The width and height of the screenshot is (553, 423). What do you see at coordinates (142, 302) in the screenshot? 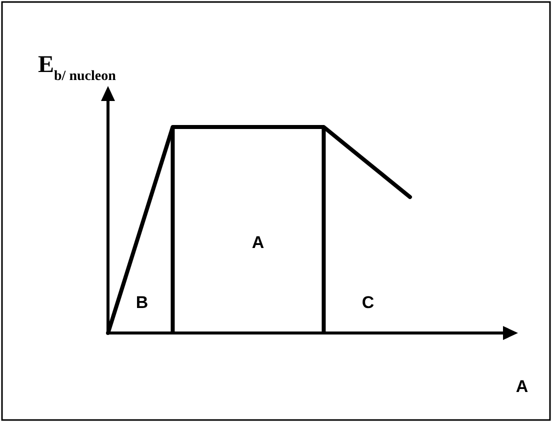
I see `annotation: B` at bounding box center [142, 302].